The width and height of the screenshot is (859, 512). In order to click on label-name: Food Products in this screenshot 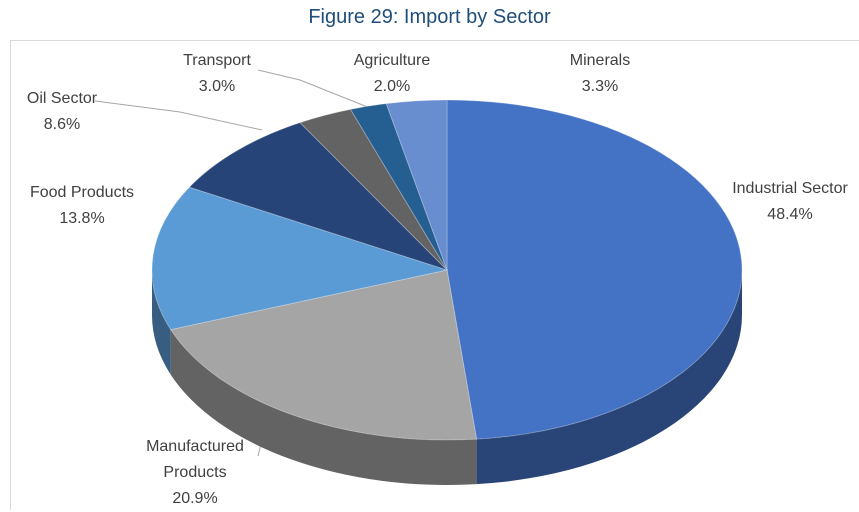, I will do `click(82, 193)`.